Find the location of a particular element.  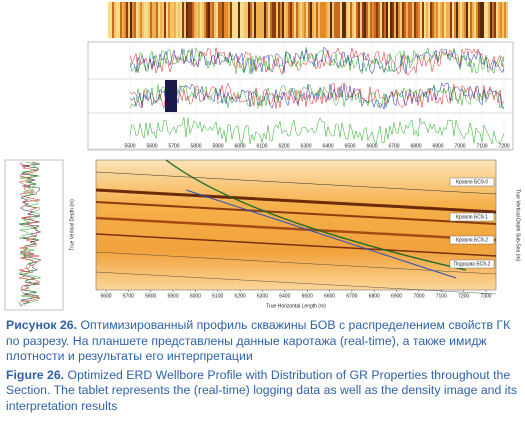

x-tick-label: 6000 is located at coordinates (195, 296).